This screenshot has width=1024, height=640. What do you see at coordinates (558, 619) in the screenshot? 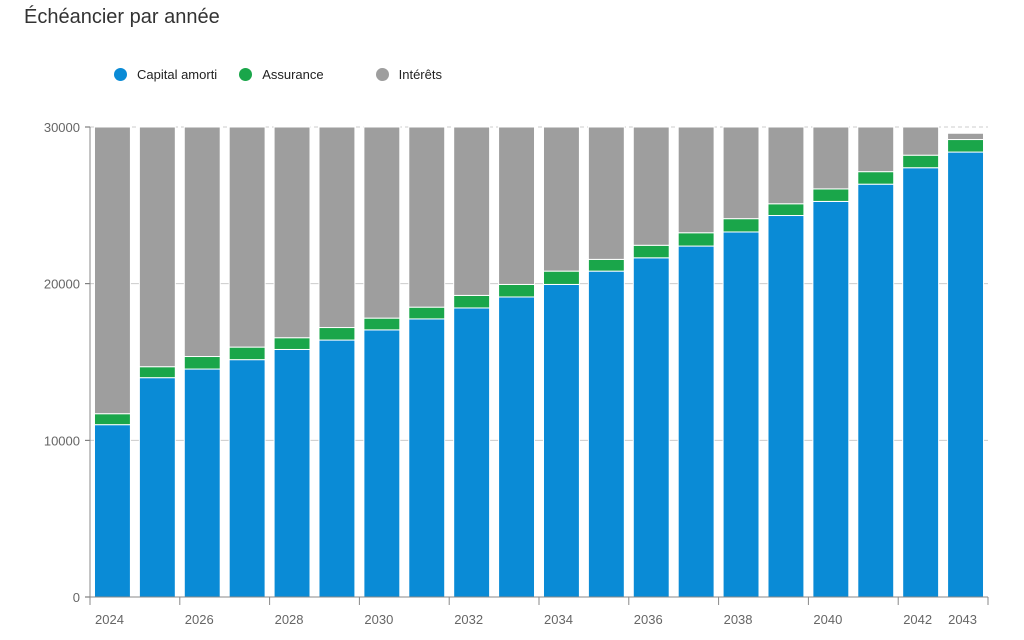
I see `x-tick-label-2034: 2034` at bounding box center [558, 619].